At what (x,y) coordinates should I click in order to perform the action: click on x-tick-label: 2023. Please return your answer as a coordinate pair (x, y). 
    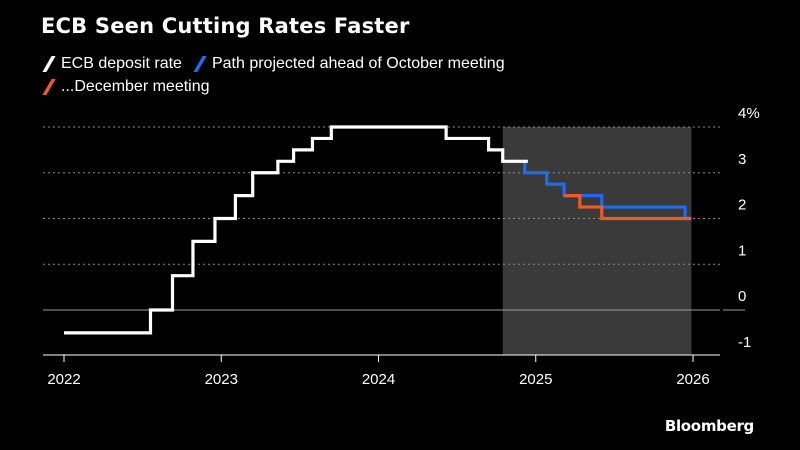
    Looking at the image, I should click on (221, 379).